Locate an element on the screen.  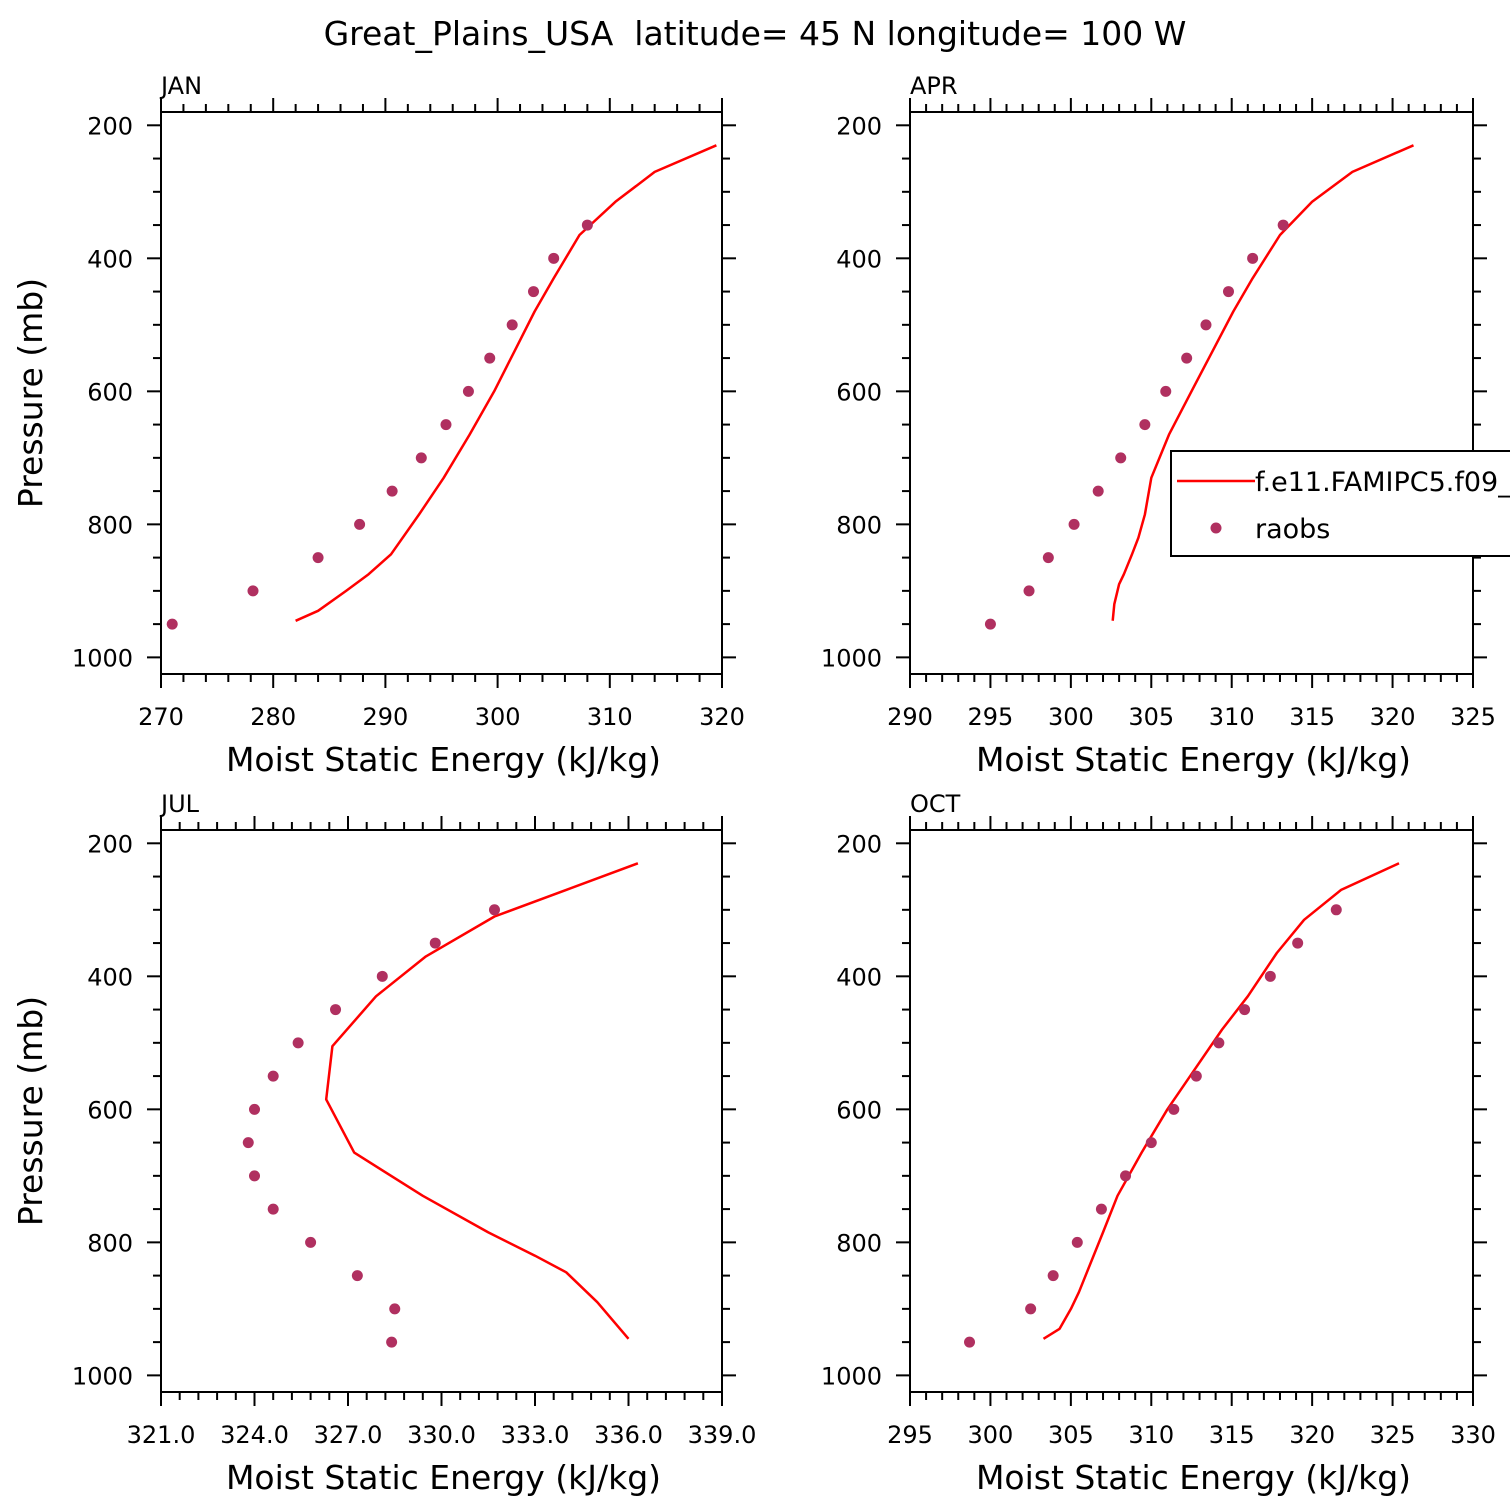
x-tick-label: 295 is located at coordinates (991, 717).